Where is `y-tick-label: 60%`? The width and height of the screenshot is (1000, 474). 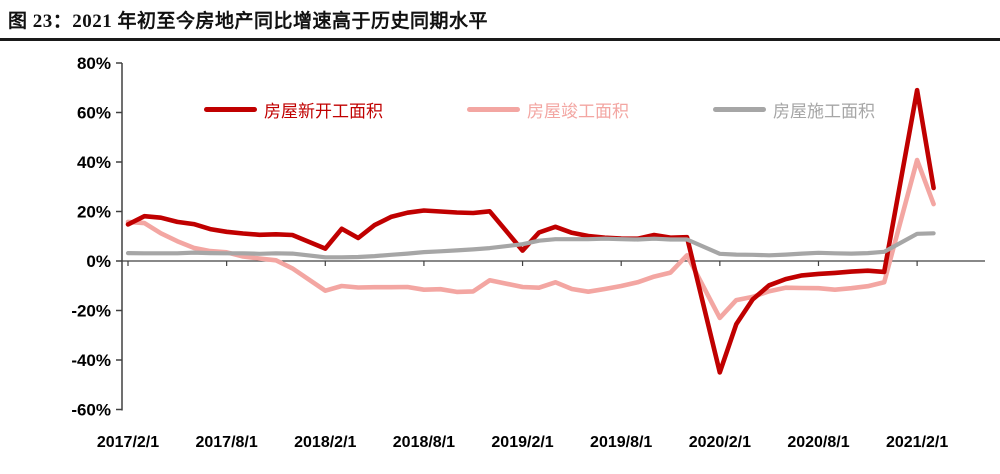 y-tick-label: 60% is located at coordinates (94, 113).